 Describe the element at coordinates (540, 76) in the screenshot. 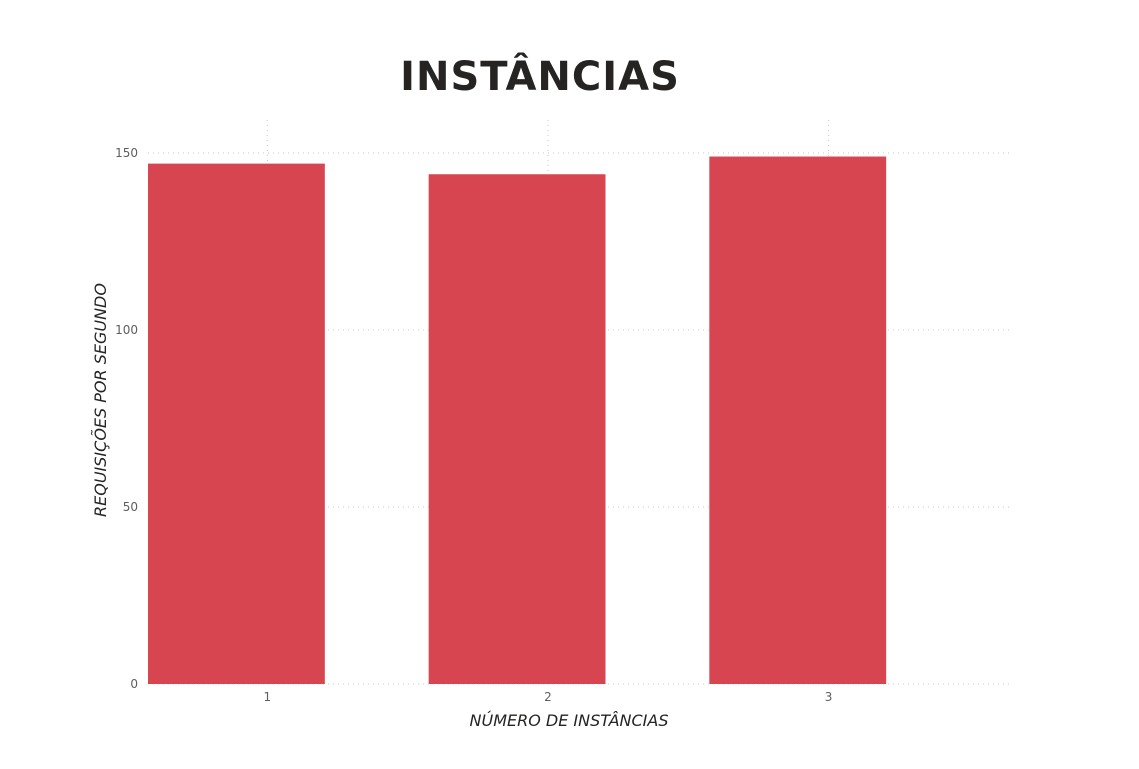

I see `chart-title: INSTÂNCIAS` at that location.